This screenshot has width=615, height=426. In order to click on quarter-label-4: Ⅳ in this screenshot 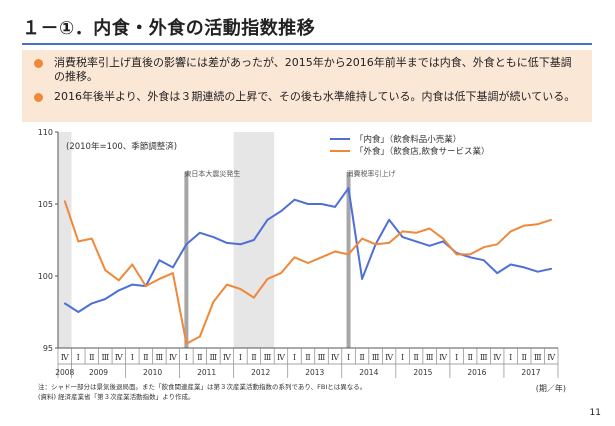, I will do `click(119, 357)`.